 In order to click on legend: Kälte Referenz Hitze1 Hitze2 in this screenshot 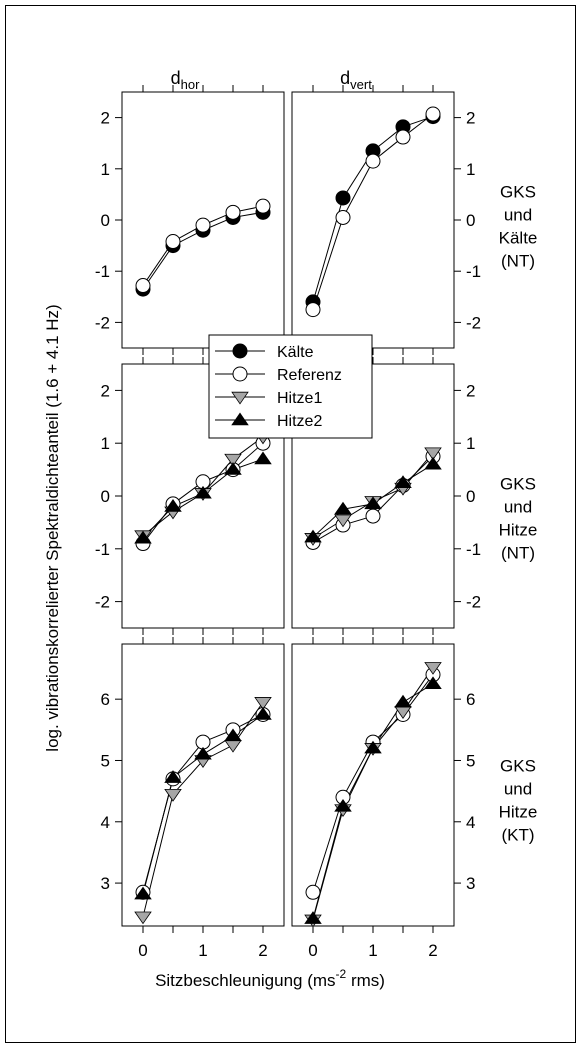, I will do `click(290, 386)`.